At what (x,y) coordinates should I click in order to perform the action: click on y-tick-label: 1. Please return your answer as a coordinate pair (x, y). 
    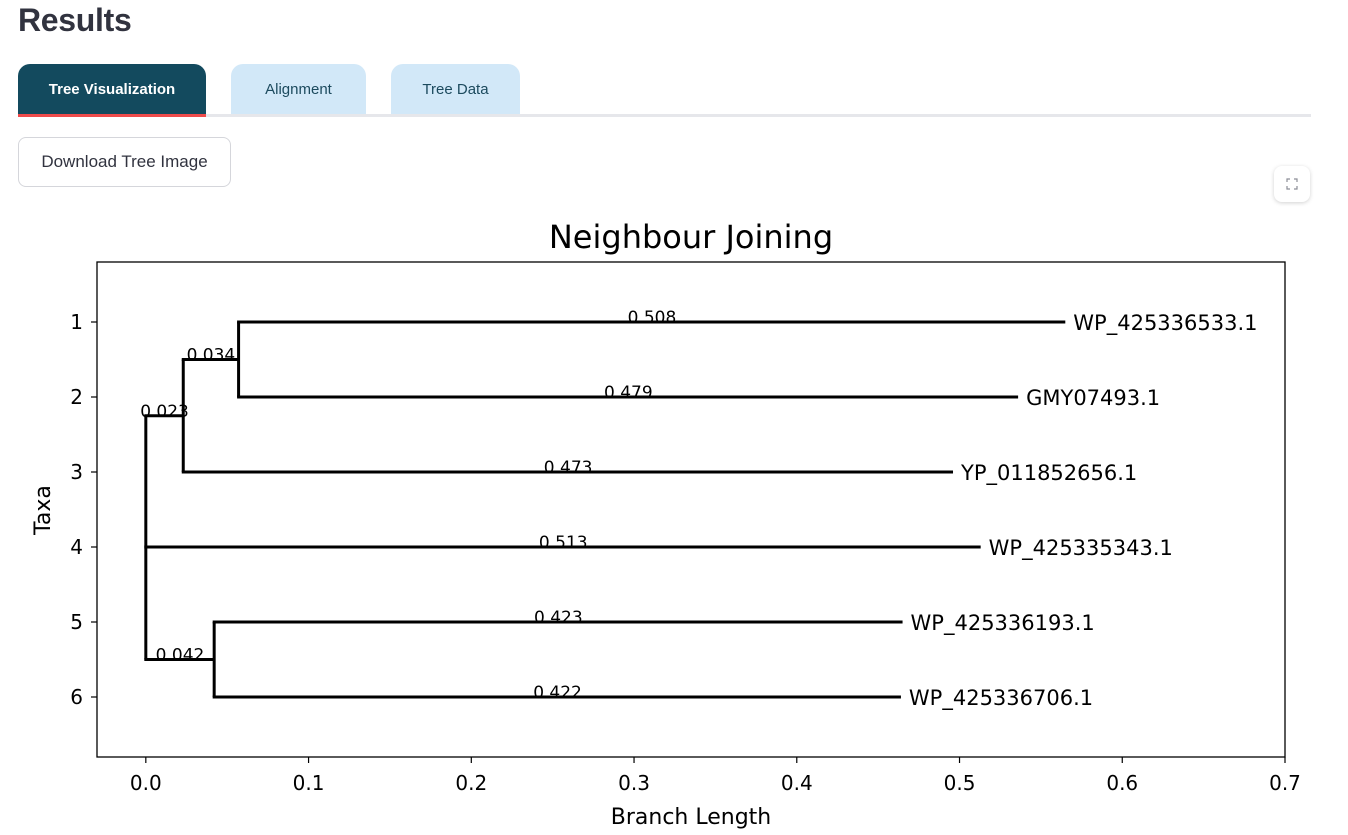
    Looking at the image, I should click on (76, 322).